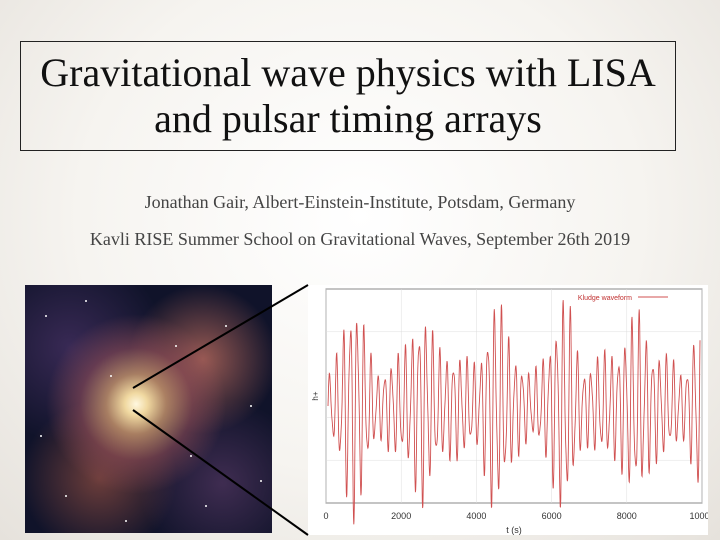 This screenshot has width=720, height=540. I want to click on x-tick-label: 8000, so click(627, 516).